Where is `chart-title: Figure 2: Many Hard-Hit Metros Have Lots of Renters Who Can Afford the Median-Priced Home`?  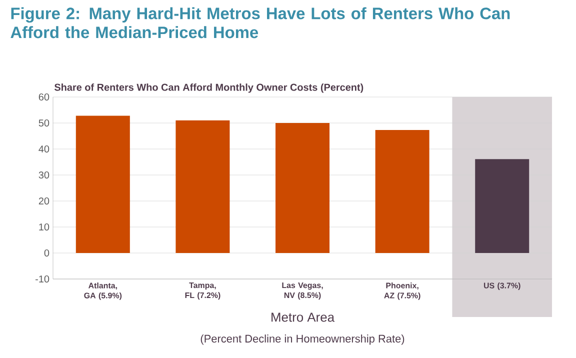
chart-title: Figure 2: Many Hard-Hit Metros Have Lots of Renters Who Can Afford the Median-Priced Home is located at coordinates (260, 22).